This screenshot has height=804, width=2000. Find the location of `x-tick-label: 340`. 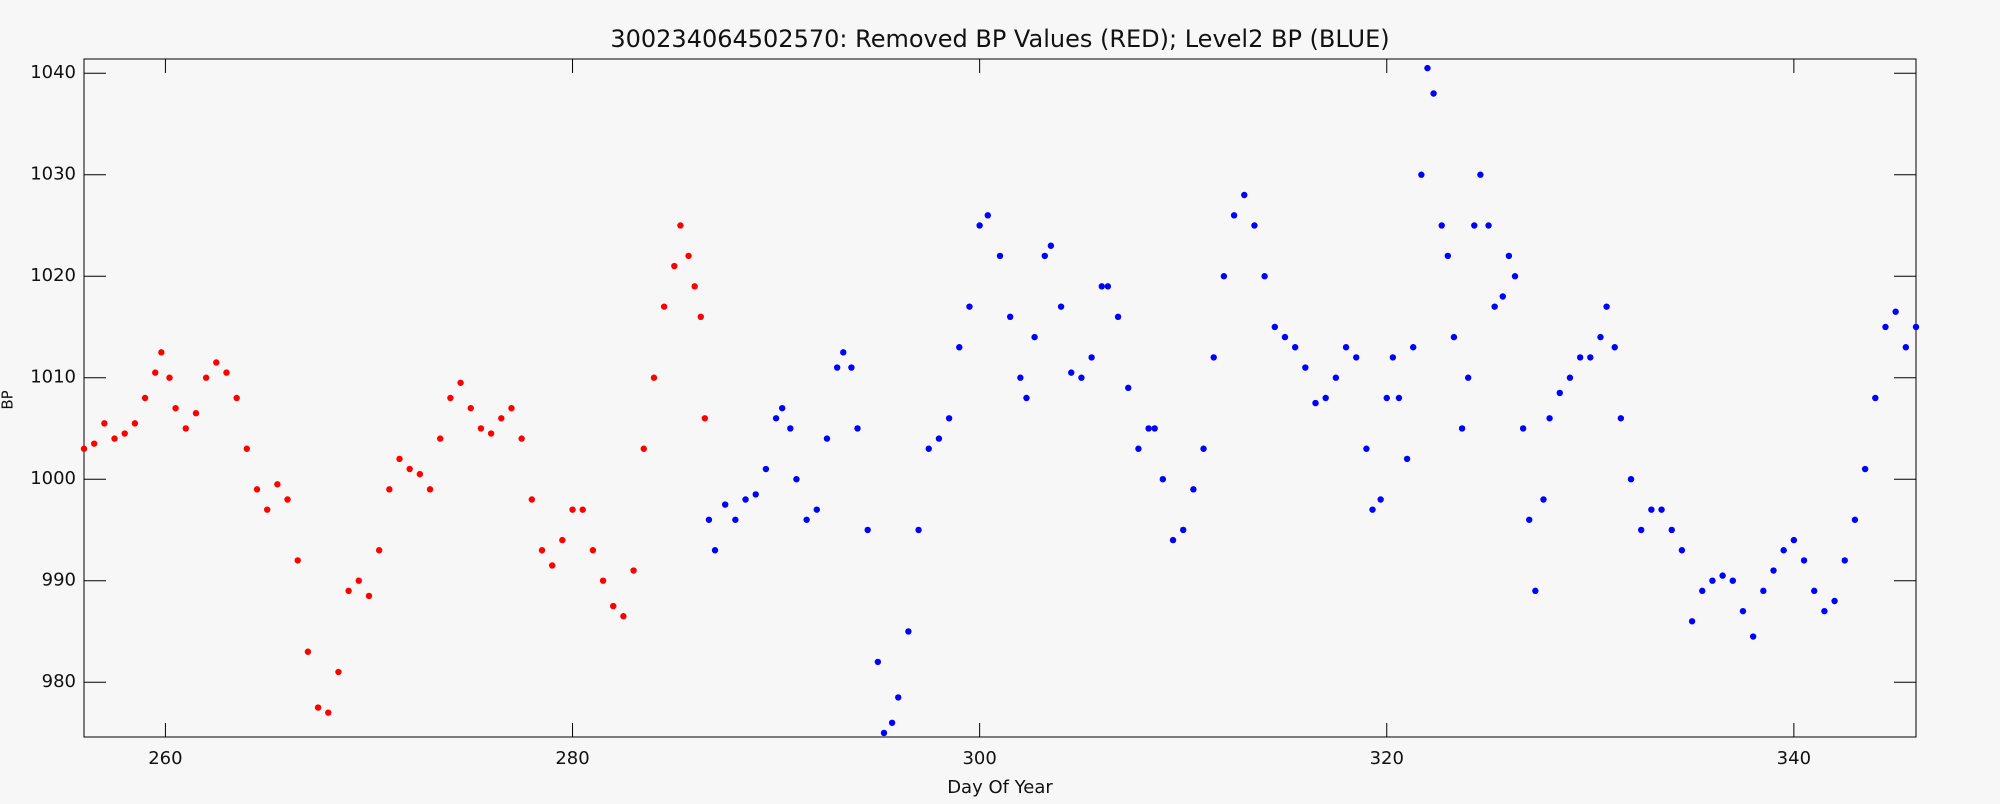

x-tick-label: 340 is located at coordinates (1794, 758).